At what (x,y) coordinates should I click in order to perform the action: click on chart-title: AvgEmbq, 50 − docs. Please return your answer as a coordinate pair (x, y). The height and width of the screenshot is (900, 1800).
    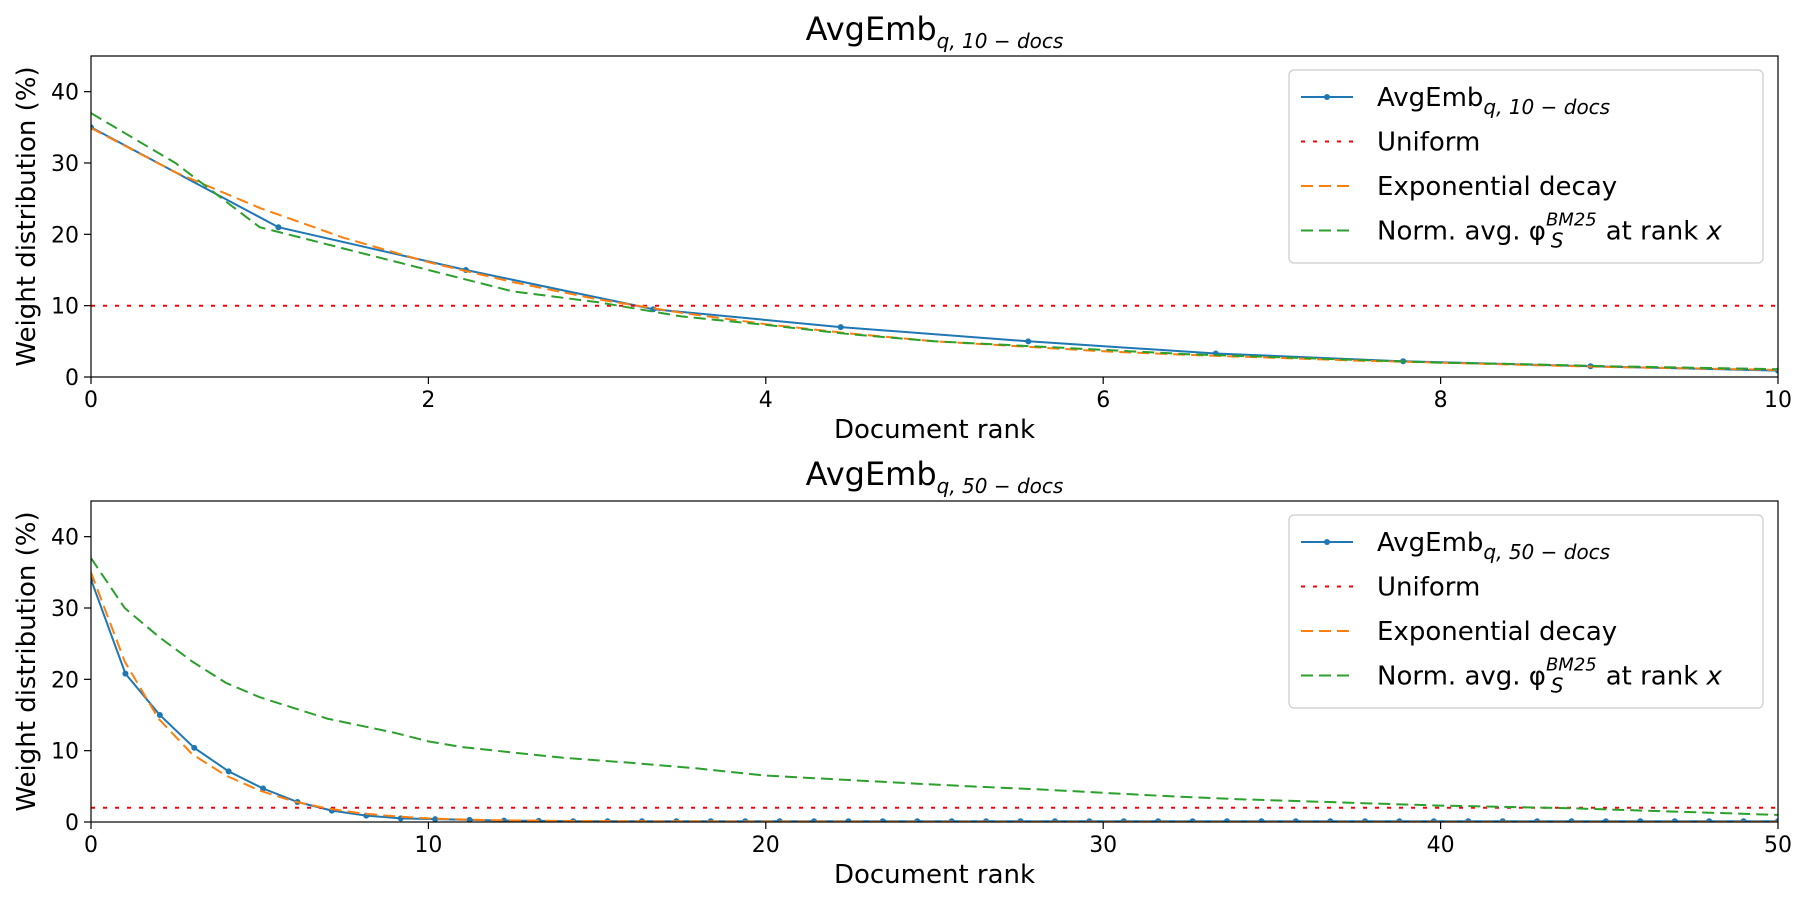
    Looking at the image, I should click on (935, 476).